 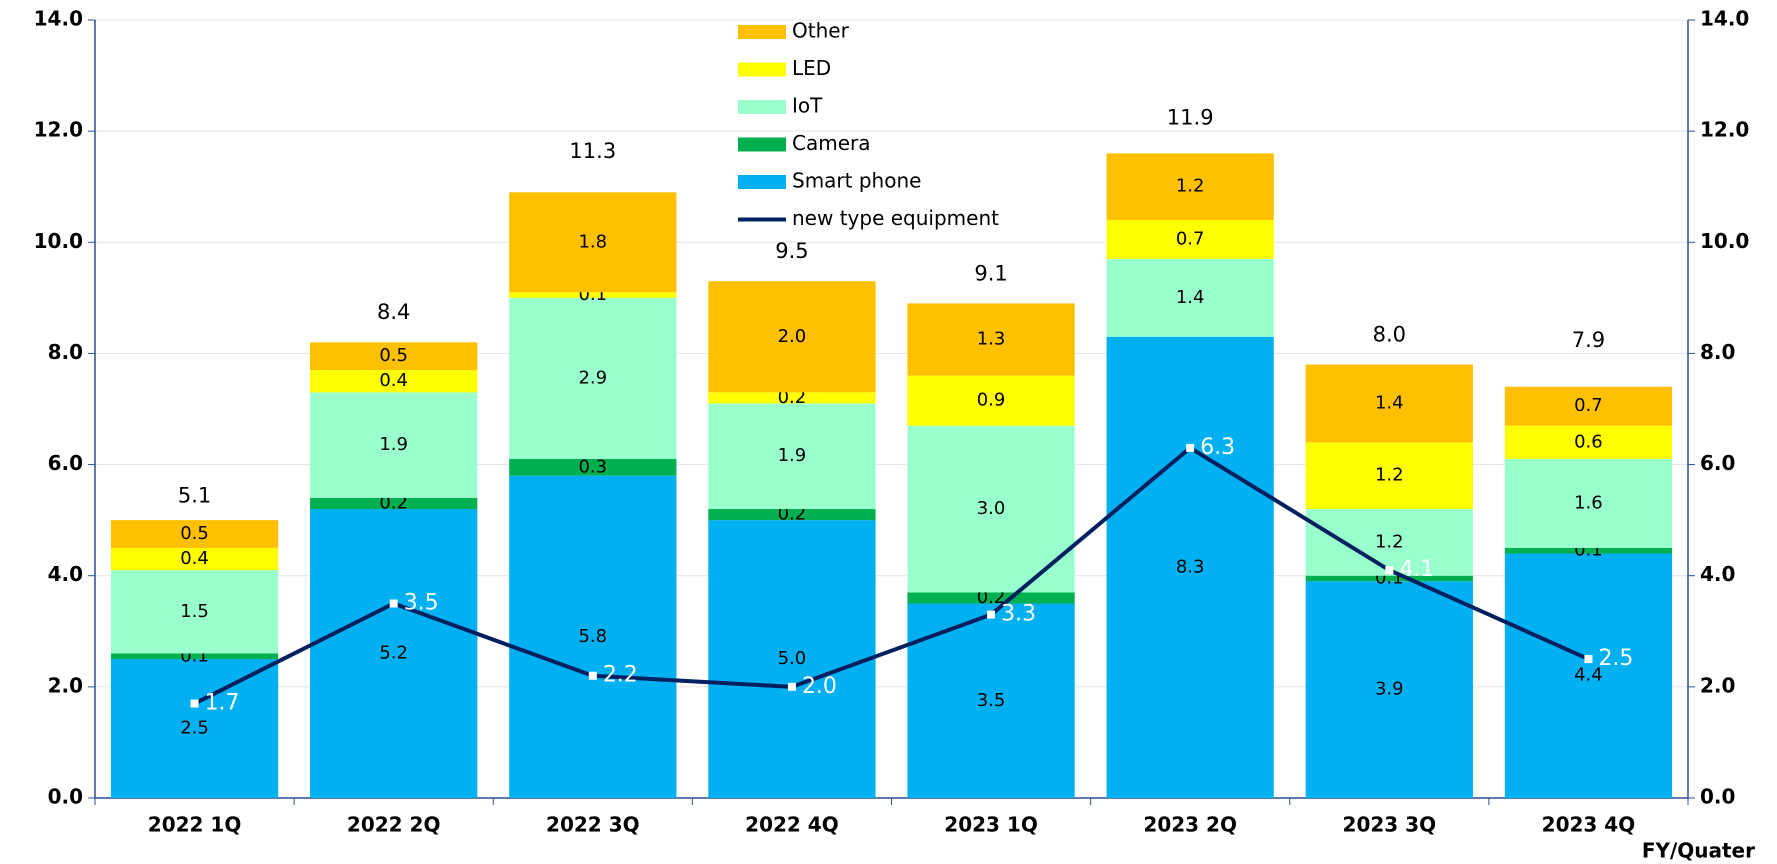 I want to click on total-label: 7.9, so click(x=1588, y=340).